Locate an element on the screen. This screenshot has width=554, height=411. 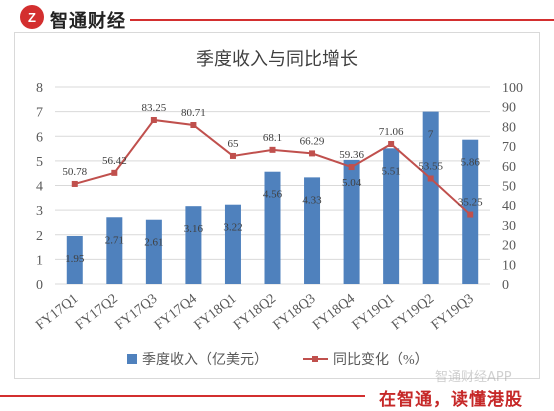
footer-rule is located at coordinates (182, 396).